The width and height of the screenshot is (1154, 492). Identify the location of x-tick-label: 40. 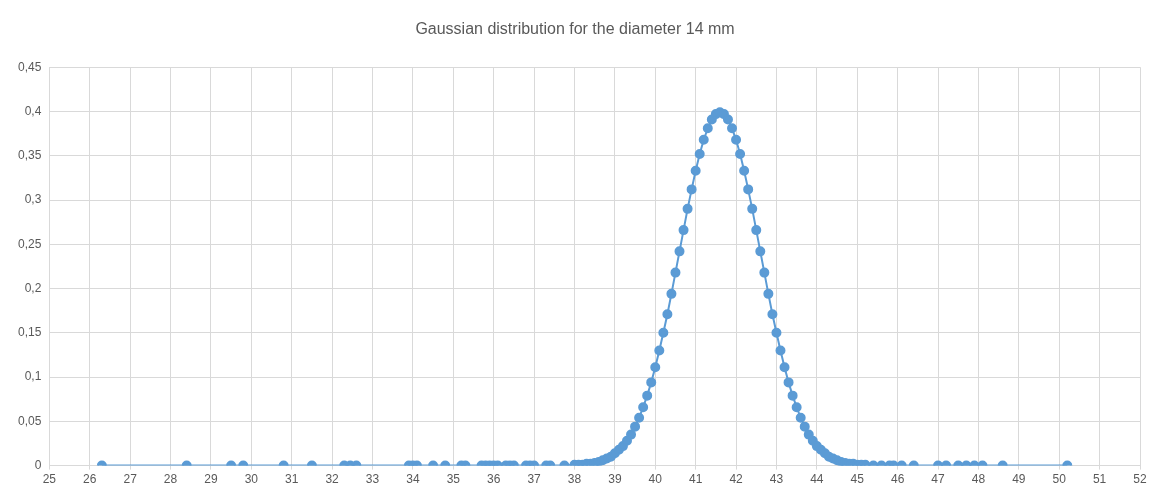
(655, 479).